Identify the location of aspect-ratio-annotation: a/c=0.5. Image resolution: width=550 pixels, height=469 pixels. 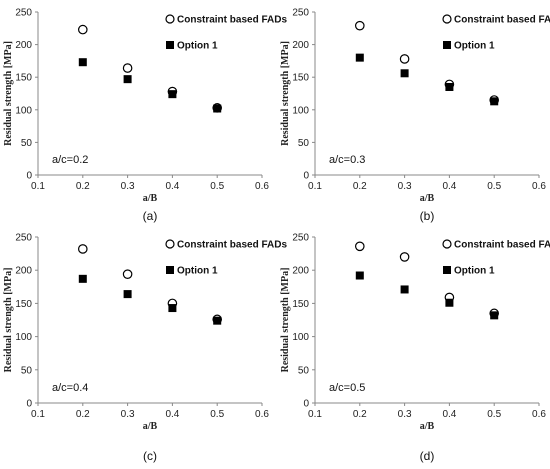
(347, 388).